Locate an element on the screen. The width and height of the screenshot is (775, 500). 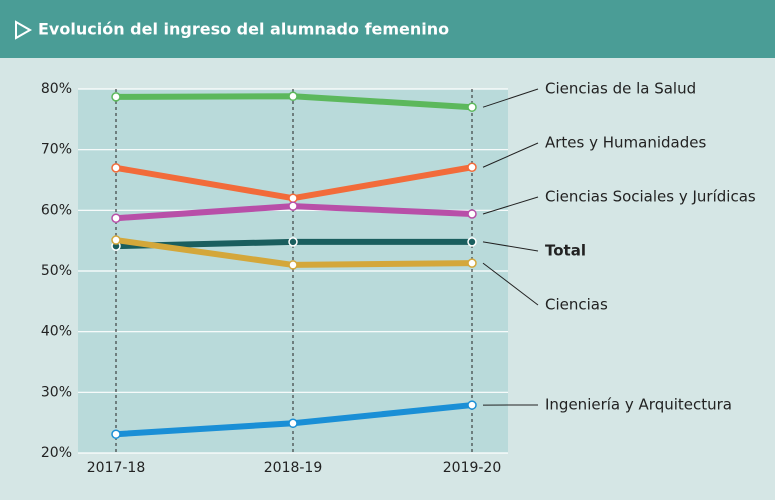
series-label: Ingeniería y Arquitectura is located at coordinates (638, 405).